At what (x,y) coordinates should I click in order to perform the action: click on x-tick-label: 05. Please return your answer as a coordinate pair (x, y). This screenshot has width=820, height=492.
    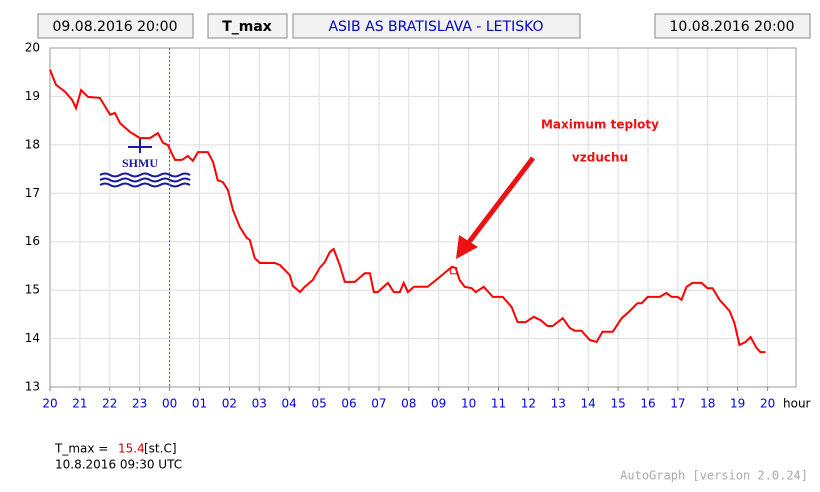
    Looking at the image, I should click on (318, 404).